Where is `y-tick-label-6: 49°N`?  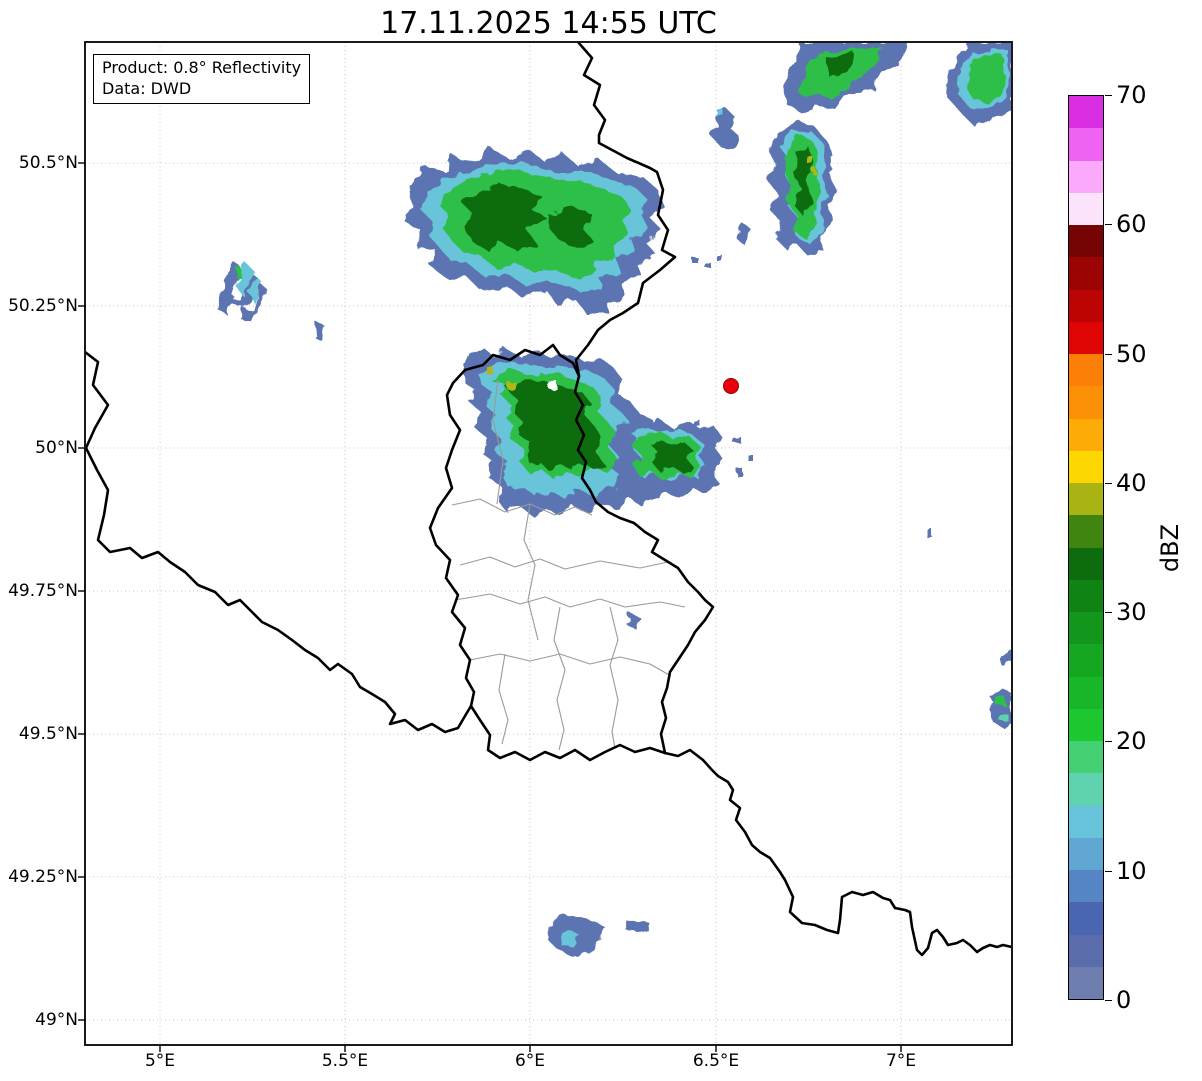 y-tick-label-6: 49°N is located at coordinates (56, 1020).